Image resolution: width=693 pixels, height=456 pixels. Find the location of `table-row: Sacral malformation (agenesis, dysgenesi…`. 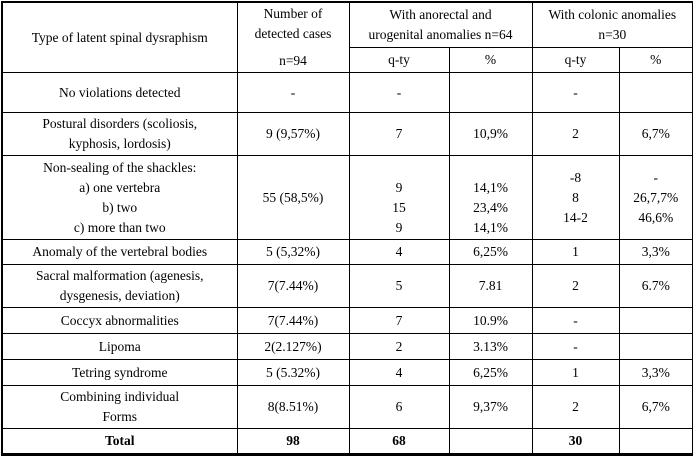

table-row: Sacral malformation (agenesis, dysgenesi… is located at coordinates (347, 286).